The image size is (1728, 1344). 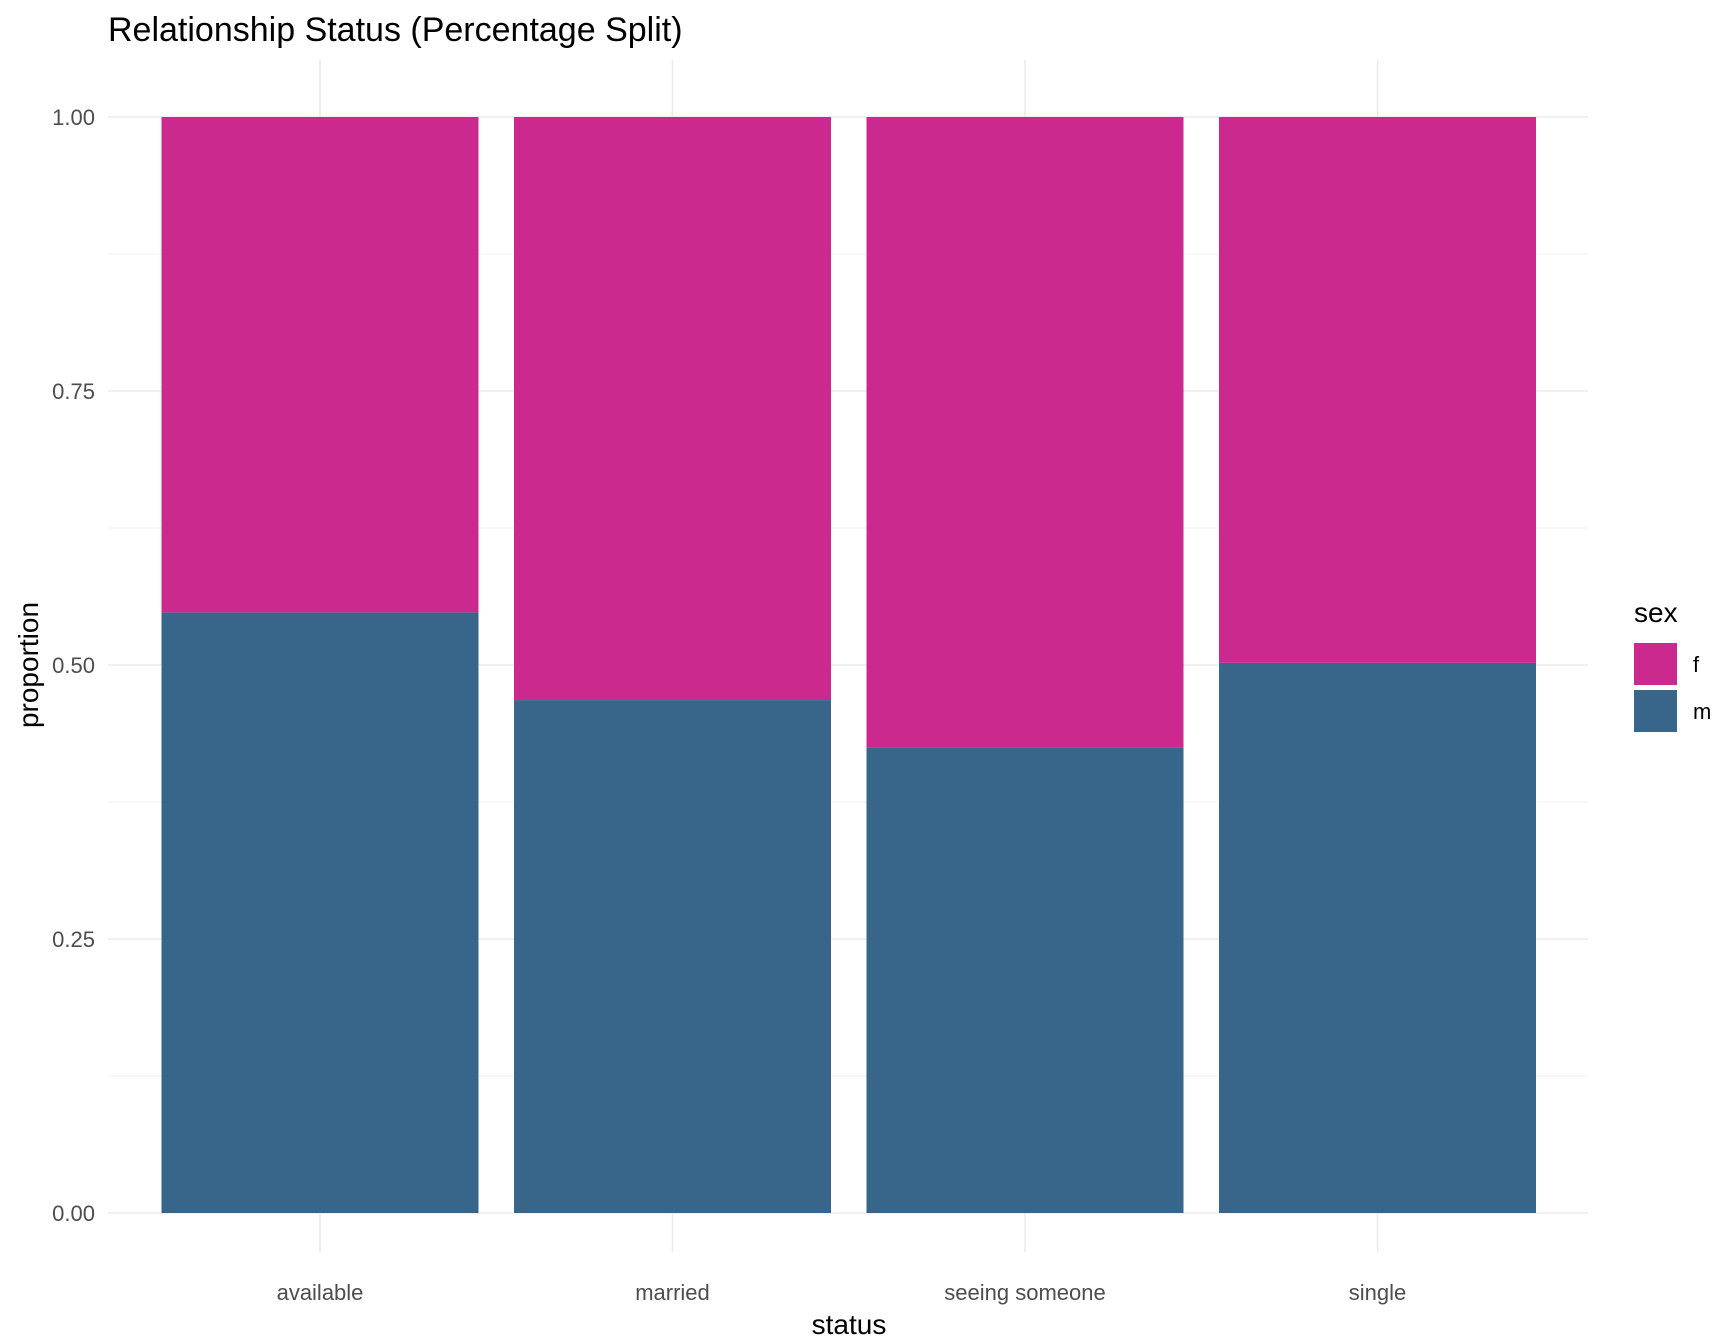 I want to click on y-axis-ticks: 0.00 0.25 0.50 0.75 1.00, so click(x=73, y=665).